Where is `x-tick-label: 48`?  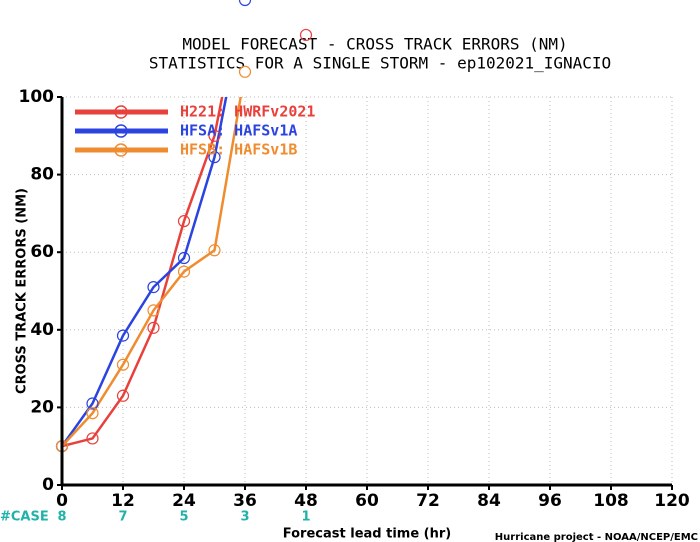 x-tick-label: 48 is located at coordinates (306, 501).